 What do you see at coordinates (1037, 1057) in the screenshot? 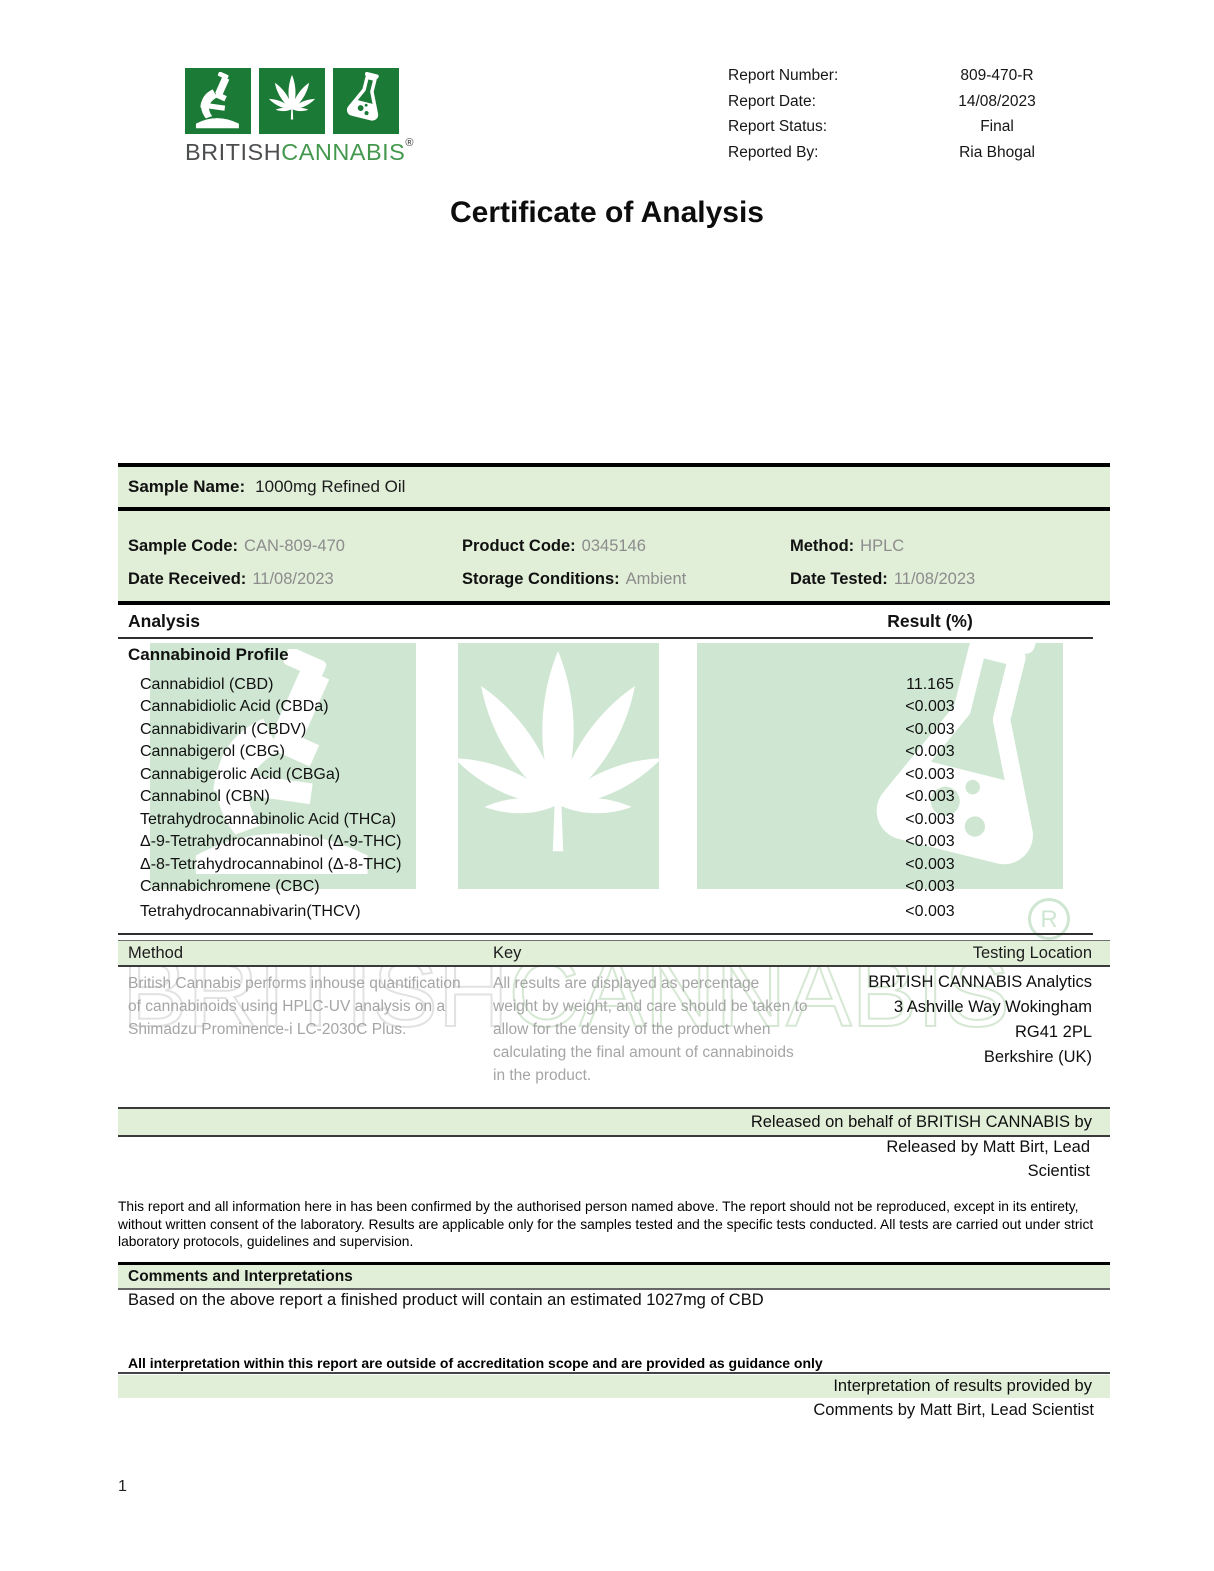
I see `location-line: Berkshire (UK)` at bounding box center [1037, 1057].